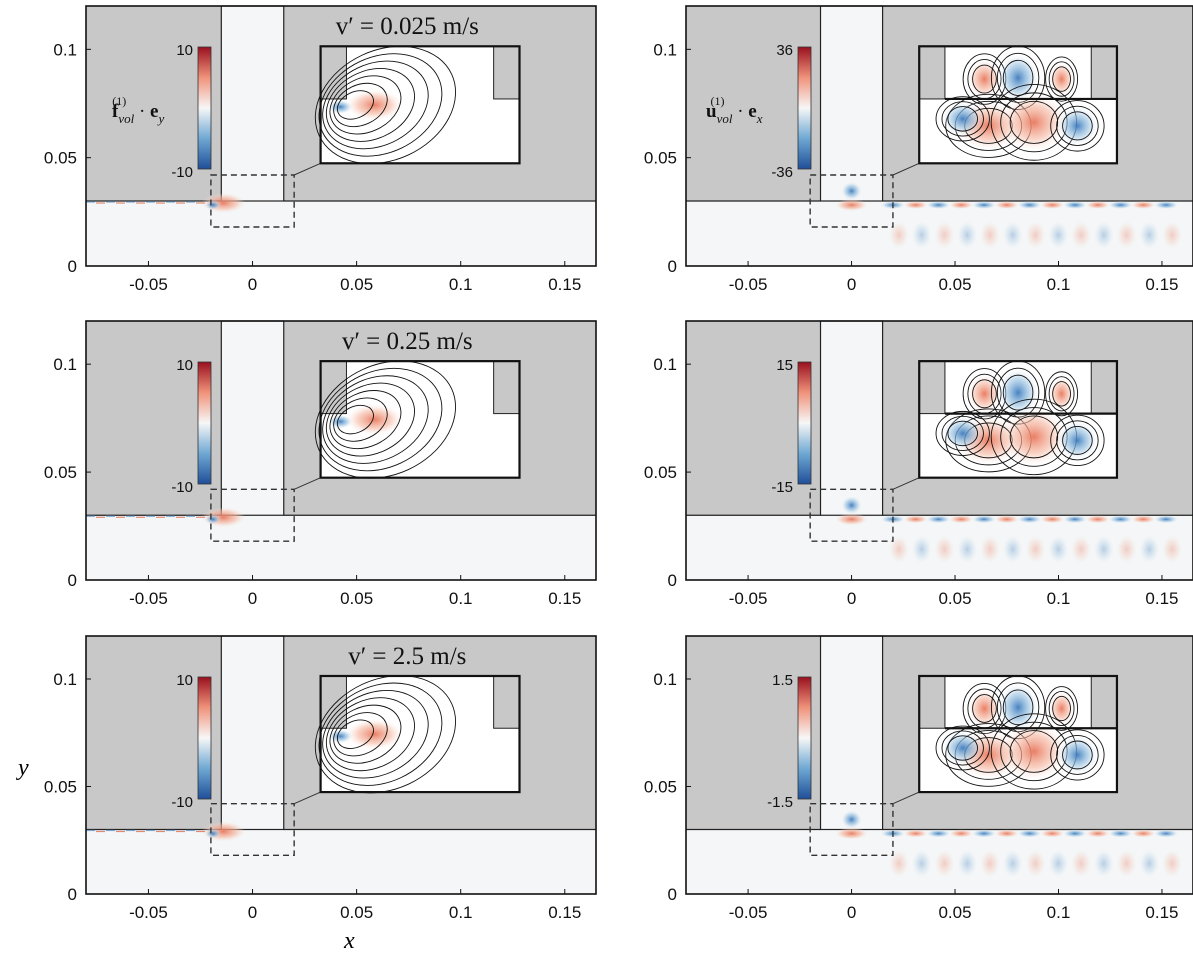 This screenshot has width=1193, height=954. Describe the element at coordinates (782, 487) in the screenshot. I see `colorbar-min-label: -15` at that location.